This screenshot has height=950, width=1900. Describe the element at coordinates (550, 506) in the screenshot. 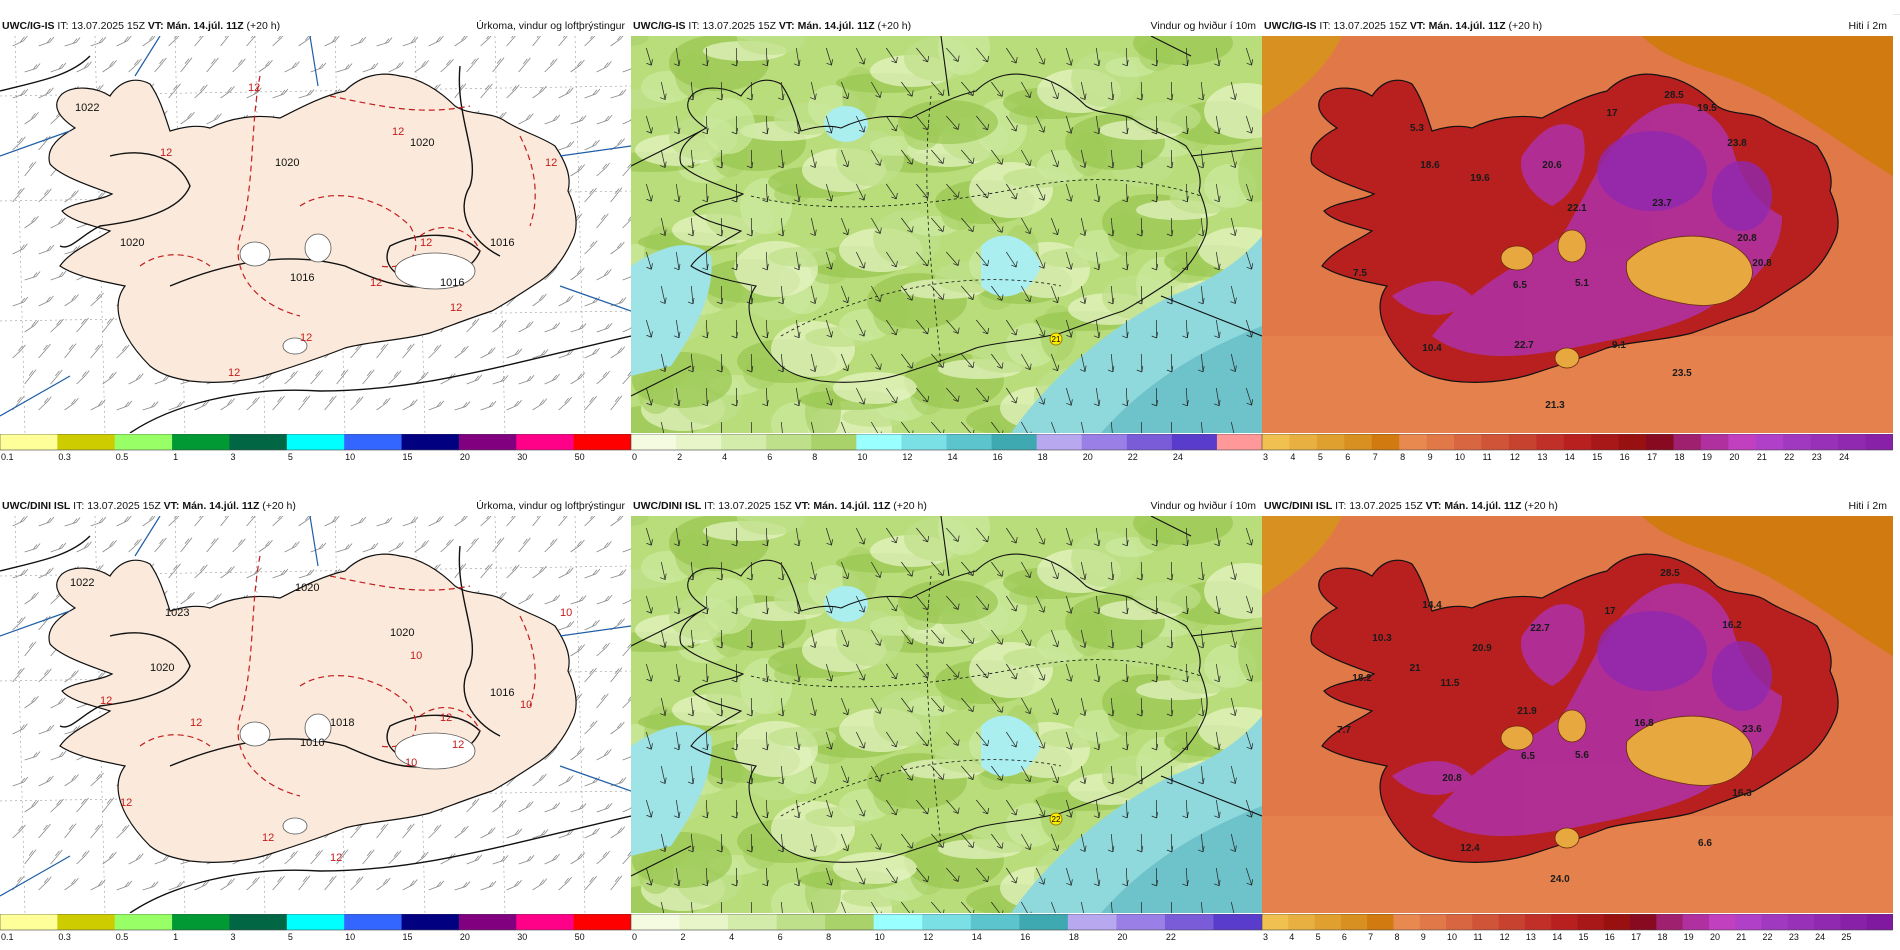

I see `product-title: Úrkoma, vindur og loftþrýstingur` at that location.